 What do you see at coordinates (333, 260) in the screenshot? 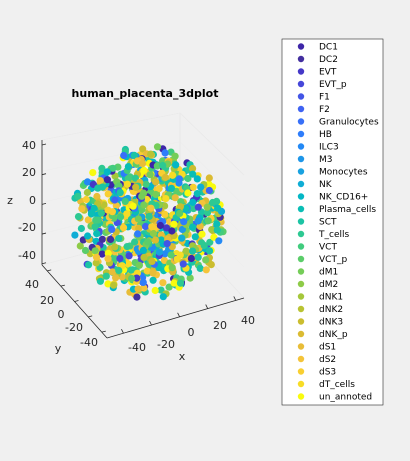
I see `legend-label: VCT_p` at bounding box center [333, 260].